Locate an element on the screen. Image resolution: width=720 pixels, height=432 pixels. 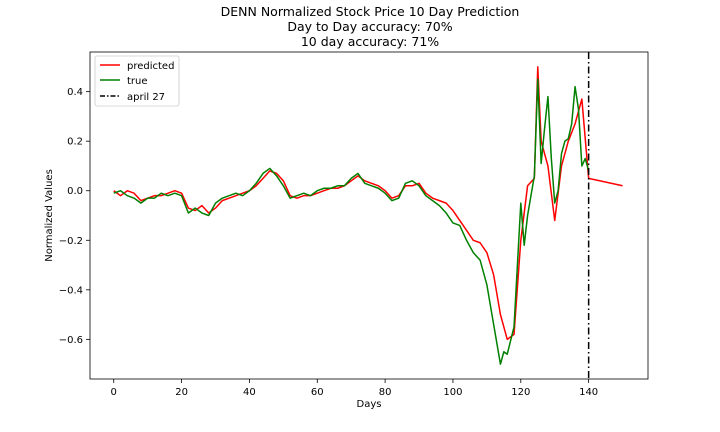
x-tick-label-60: 60 is located at coordinates (317, 392).